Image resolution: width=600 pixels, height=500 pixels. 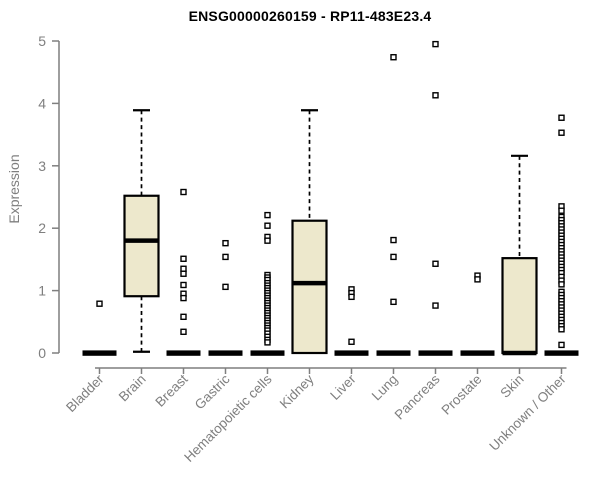 What do you see at coordinates (417, 396) in the screenshot?
I see `x-tick-label: Pancreas` at bounding box center [417, 396].